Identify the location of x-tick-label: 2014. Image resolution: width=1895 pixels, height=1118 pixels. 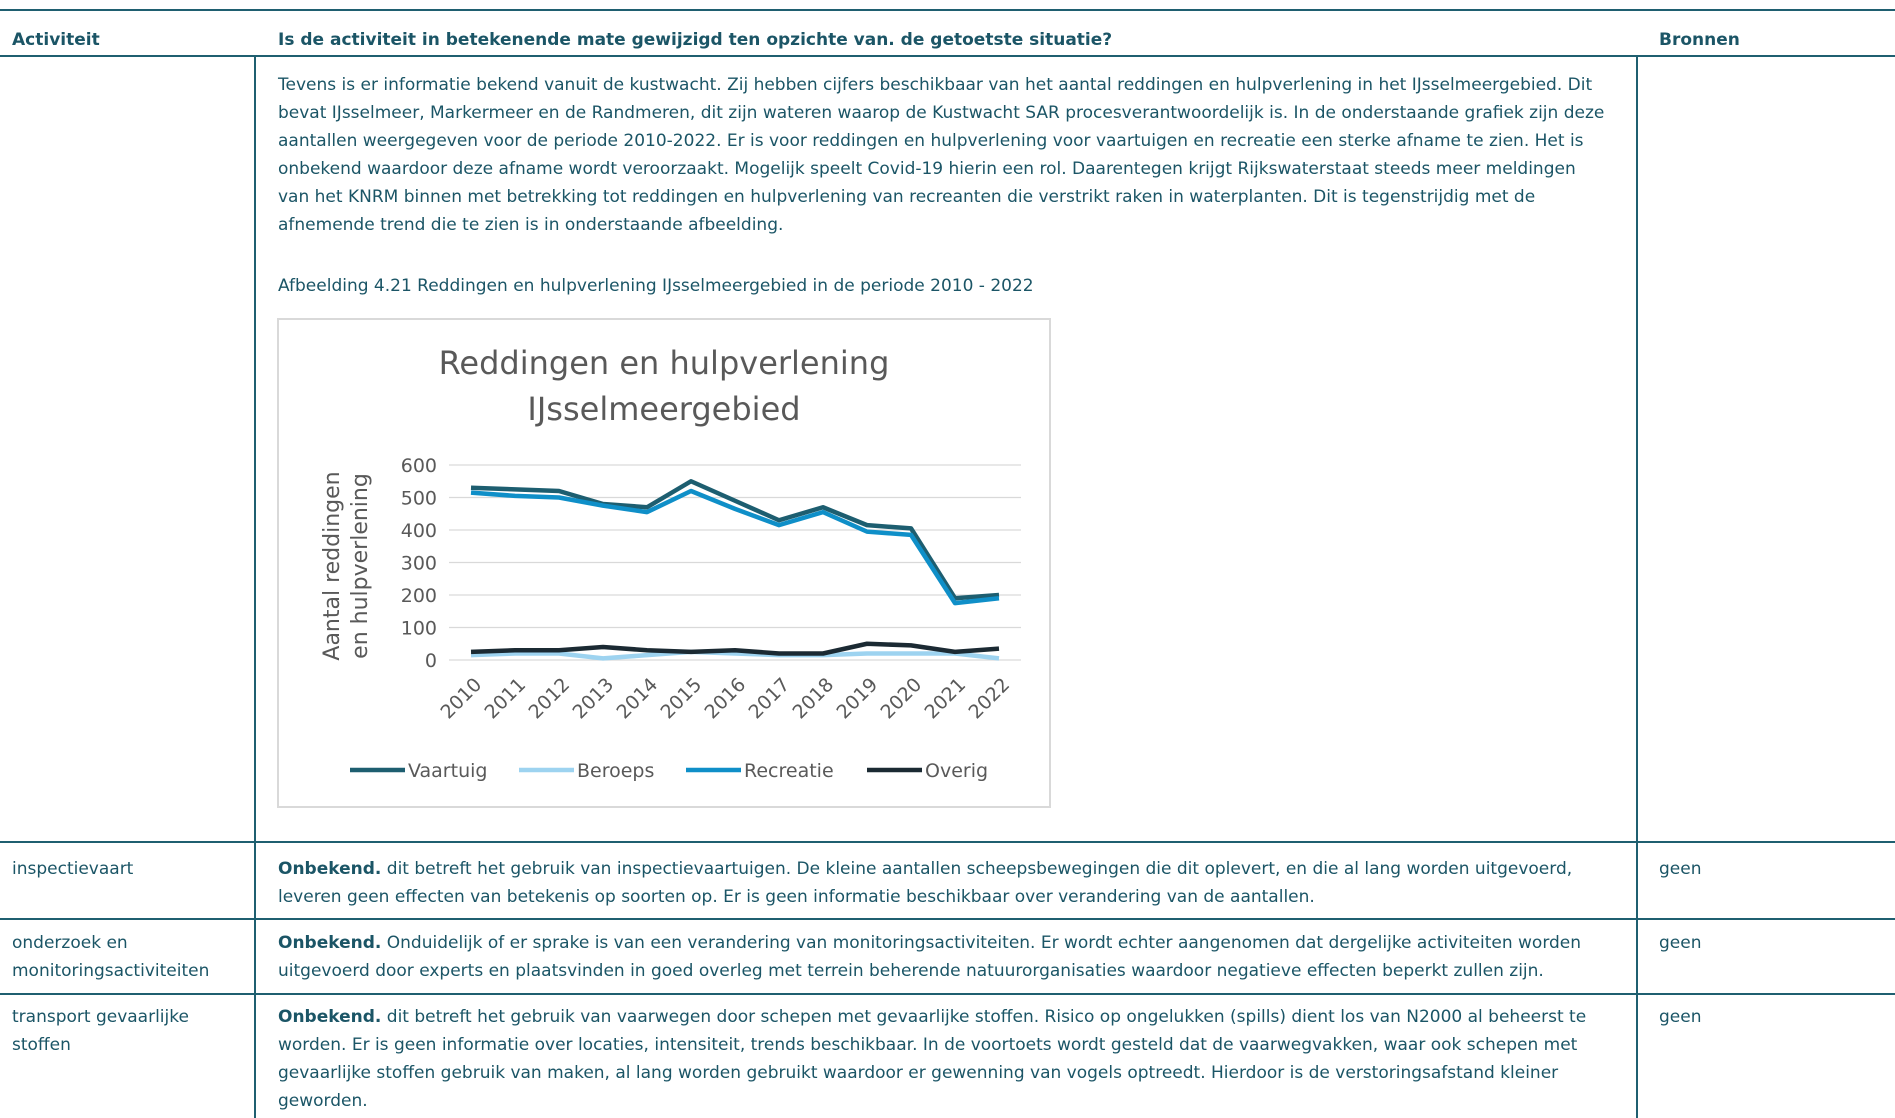
(637, 699).